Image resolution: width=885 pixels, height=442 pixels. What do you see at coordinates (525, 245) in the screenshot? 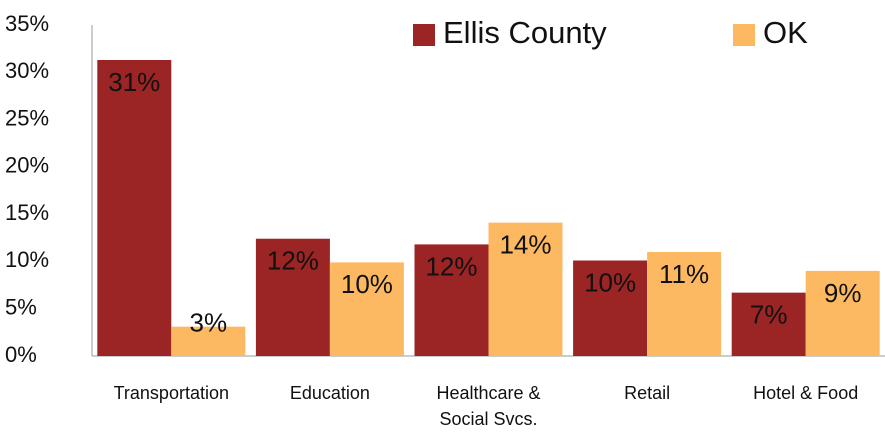
I see `data-label: 14%` at bounding box center [525, 245].